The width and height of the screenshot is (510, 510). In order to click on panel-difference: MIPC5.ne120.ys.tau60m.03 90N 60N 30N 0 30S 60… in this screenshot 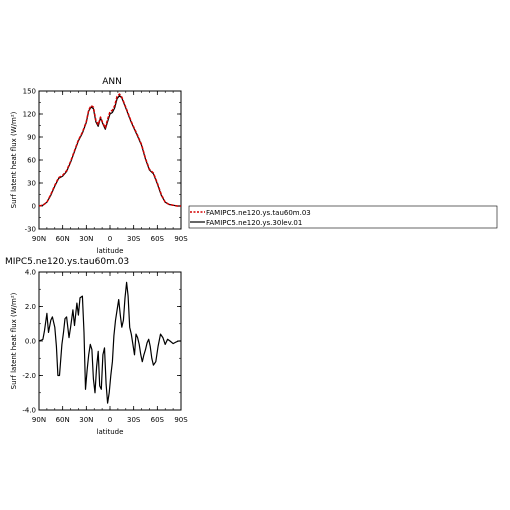, I will do `click(96, 346)`.